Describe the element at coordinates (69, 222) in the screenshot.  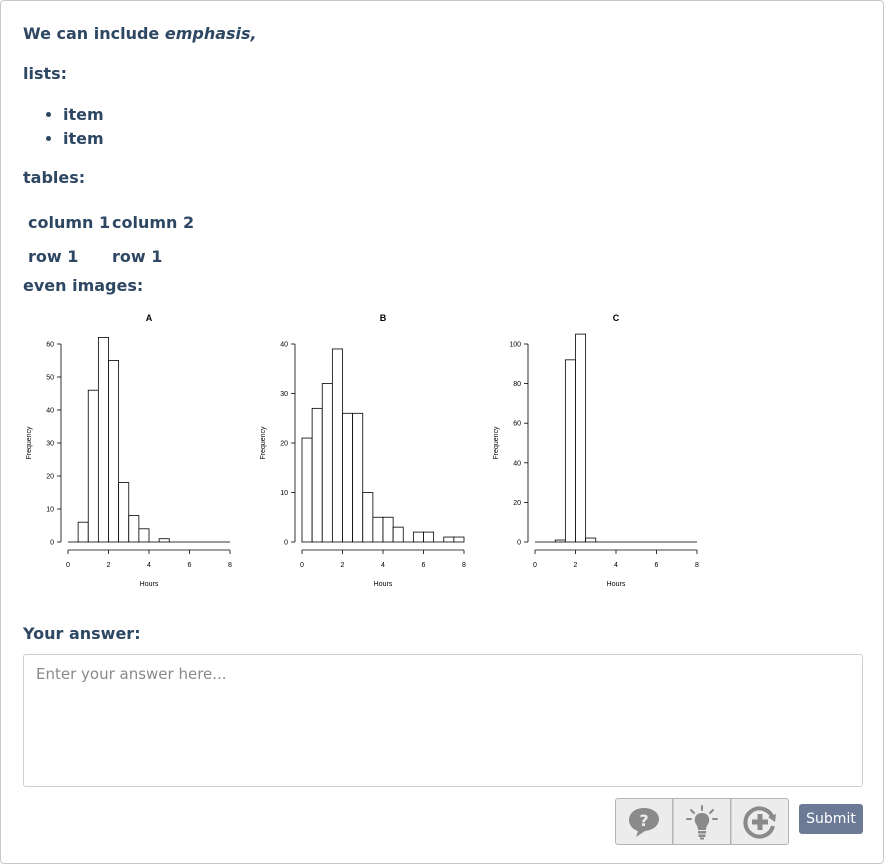
I see `table-header-cell: column 1` at that location.